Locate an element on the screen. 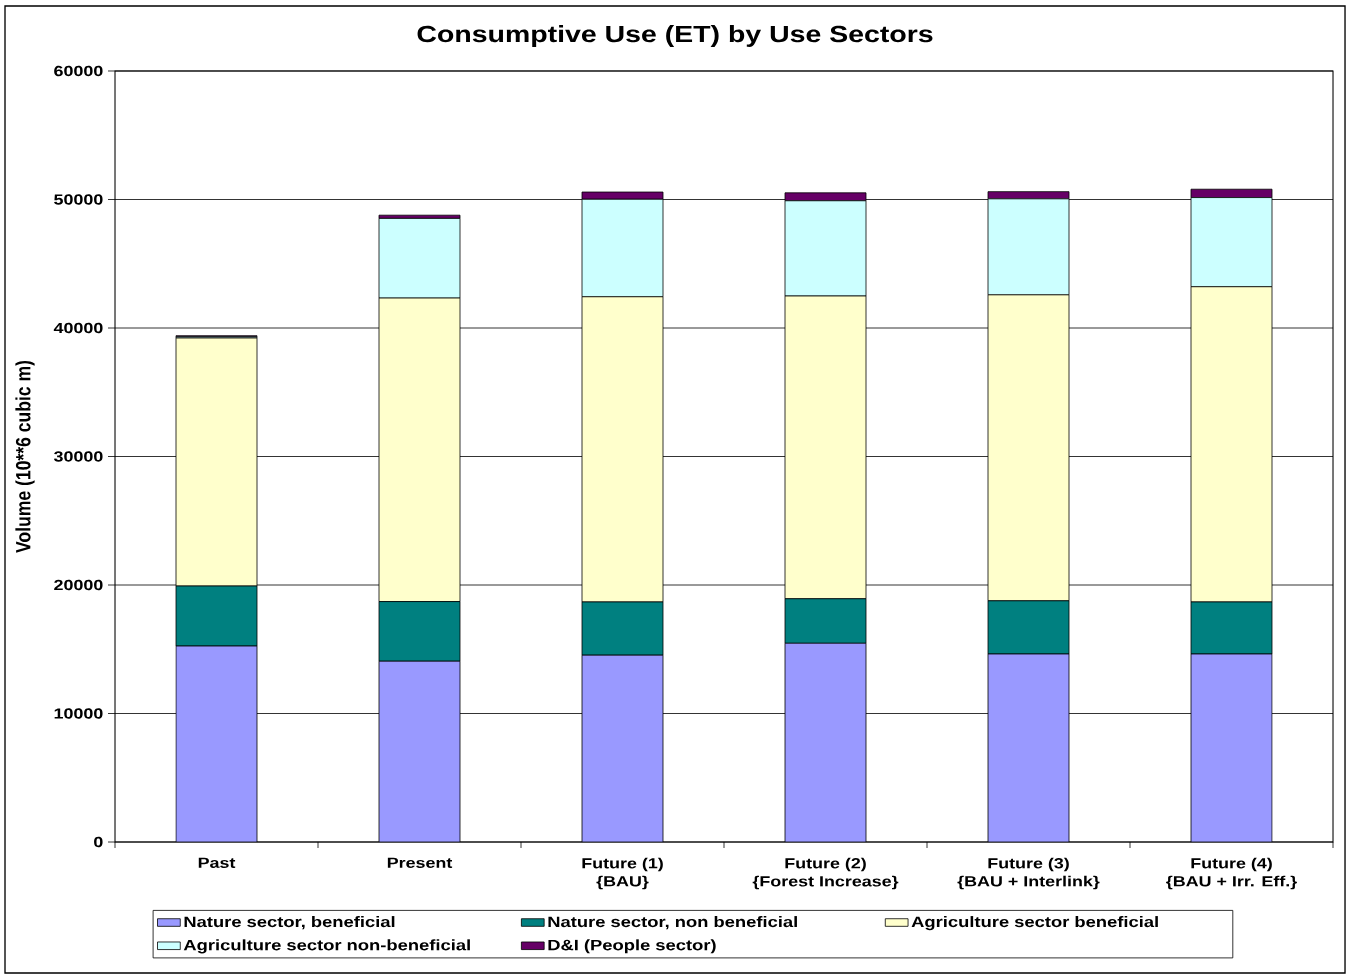 The image size is (1351, 975). y-tick-label: 10000 is located at coordinates (78, 713).